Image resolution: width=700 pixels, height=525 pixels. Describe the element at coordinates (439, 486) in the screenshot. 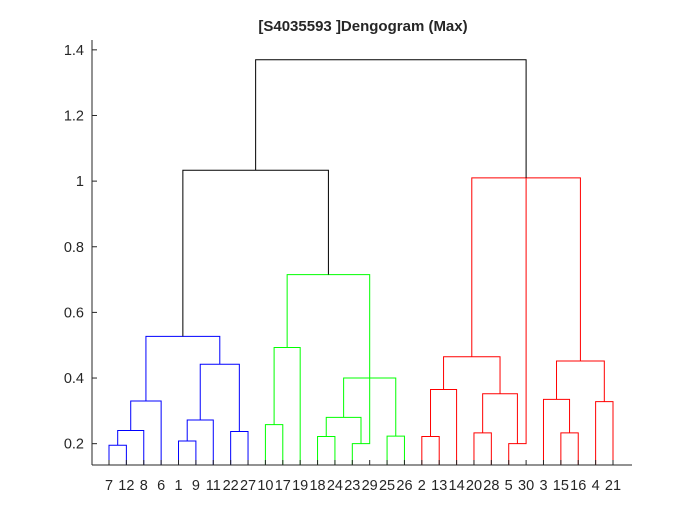

I see `leaf-label: 13` at that location.